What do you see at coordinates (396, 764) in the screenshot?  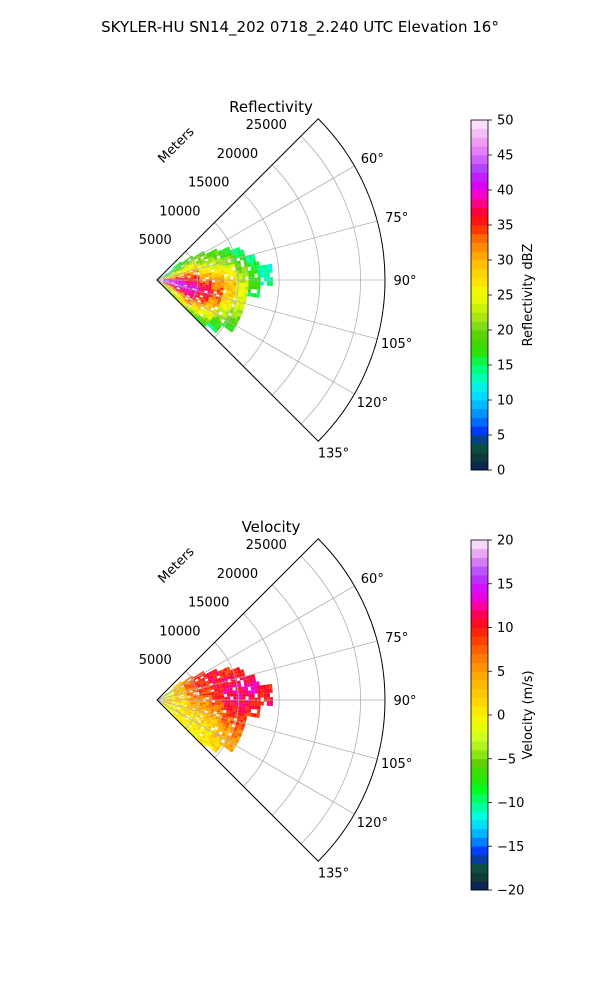 I see `angle-tick-label: 105°` at bounding box center [396, 764].